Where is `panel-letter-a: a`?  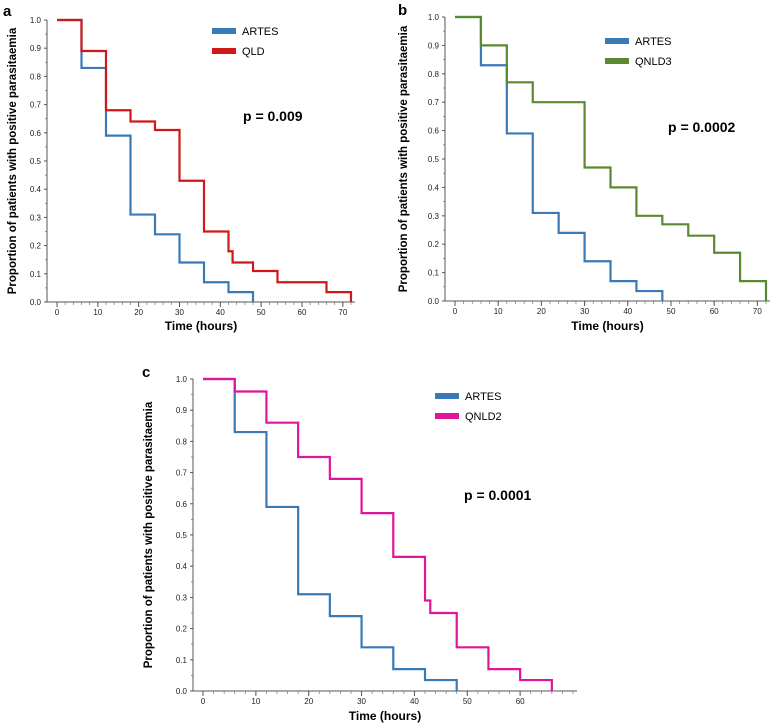
panel-letter-a: a is located at coordinates (7, 11).